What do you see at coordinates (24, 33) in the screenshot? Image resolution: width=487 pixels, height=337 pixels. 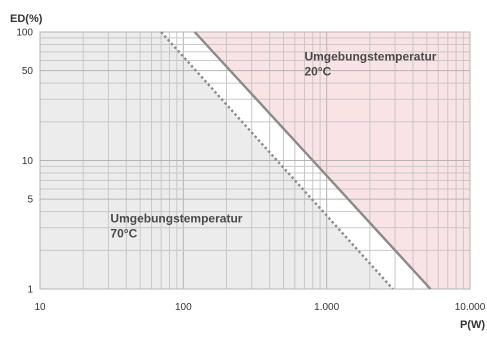 I see `y-tick-label: 100` at bounding box center [24, 33].